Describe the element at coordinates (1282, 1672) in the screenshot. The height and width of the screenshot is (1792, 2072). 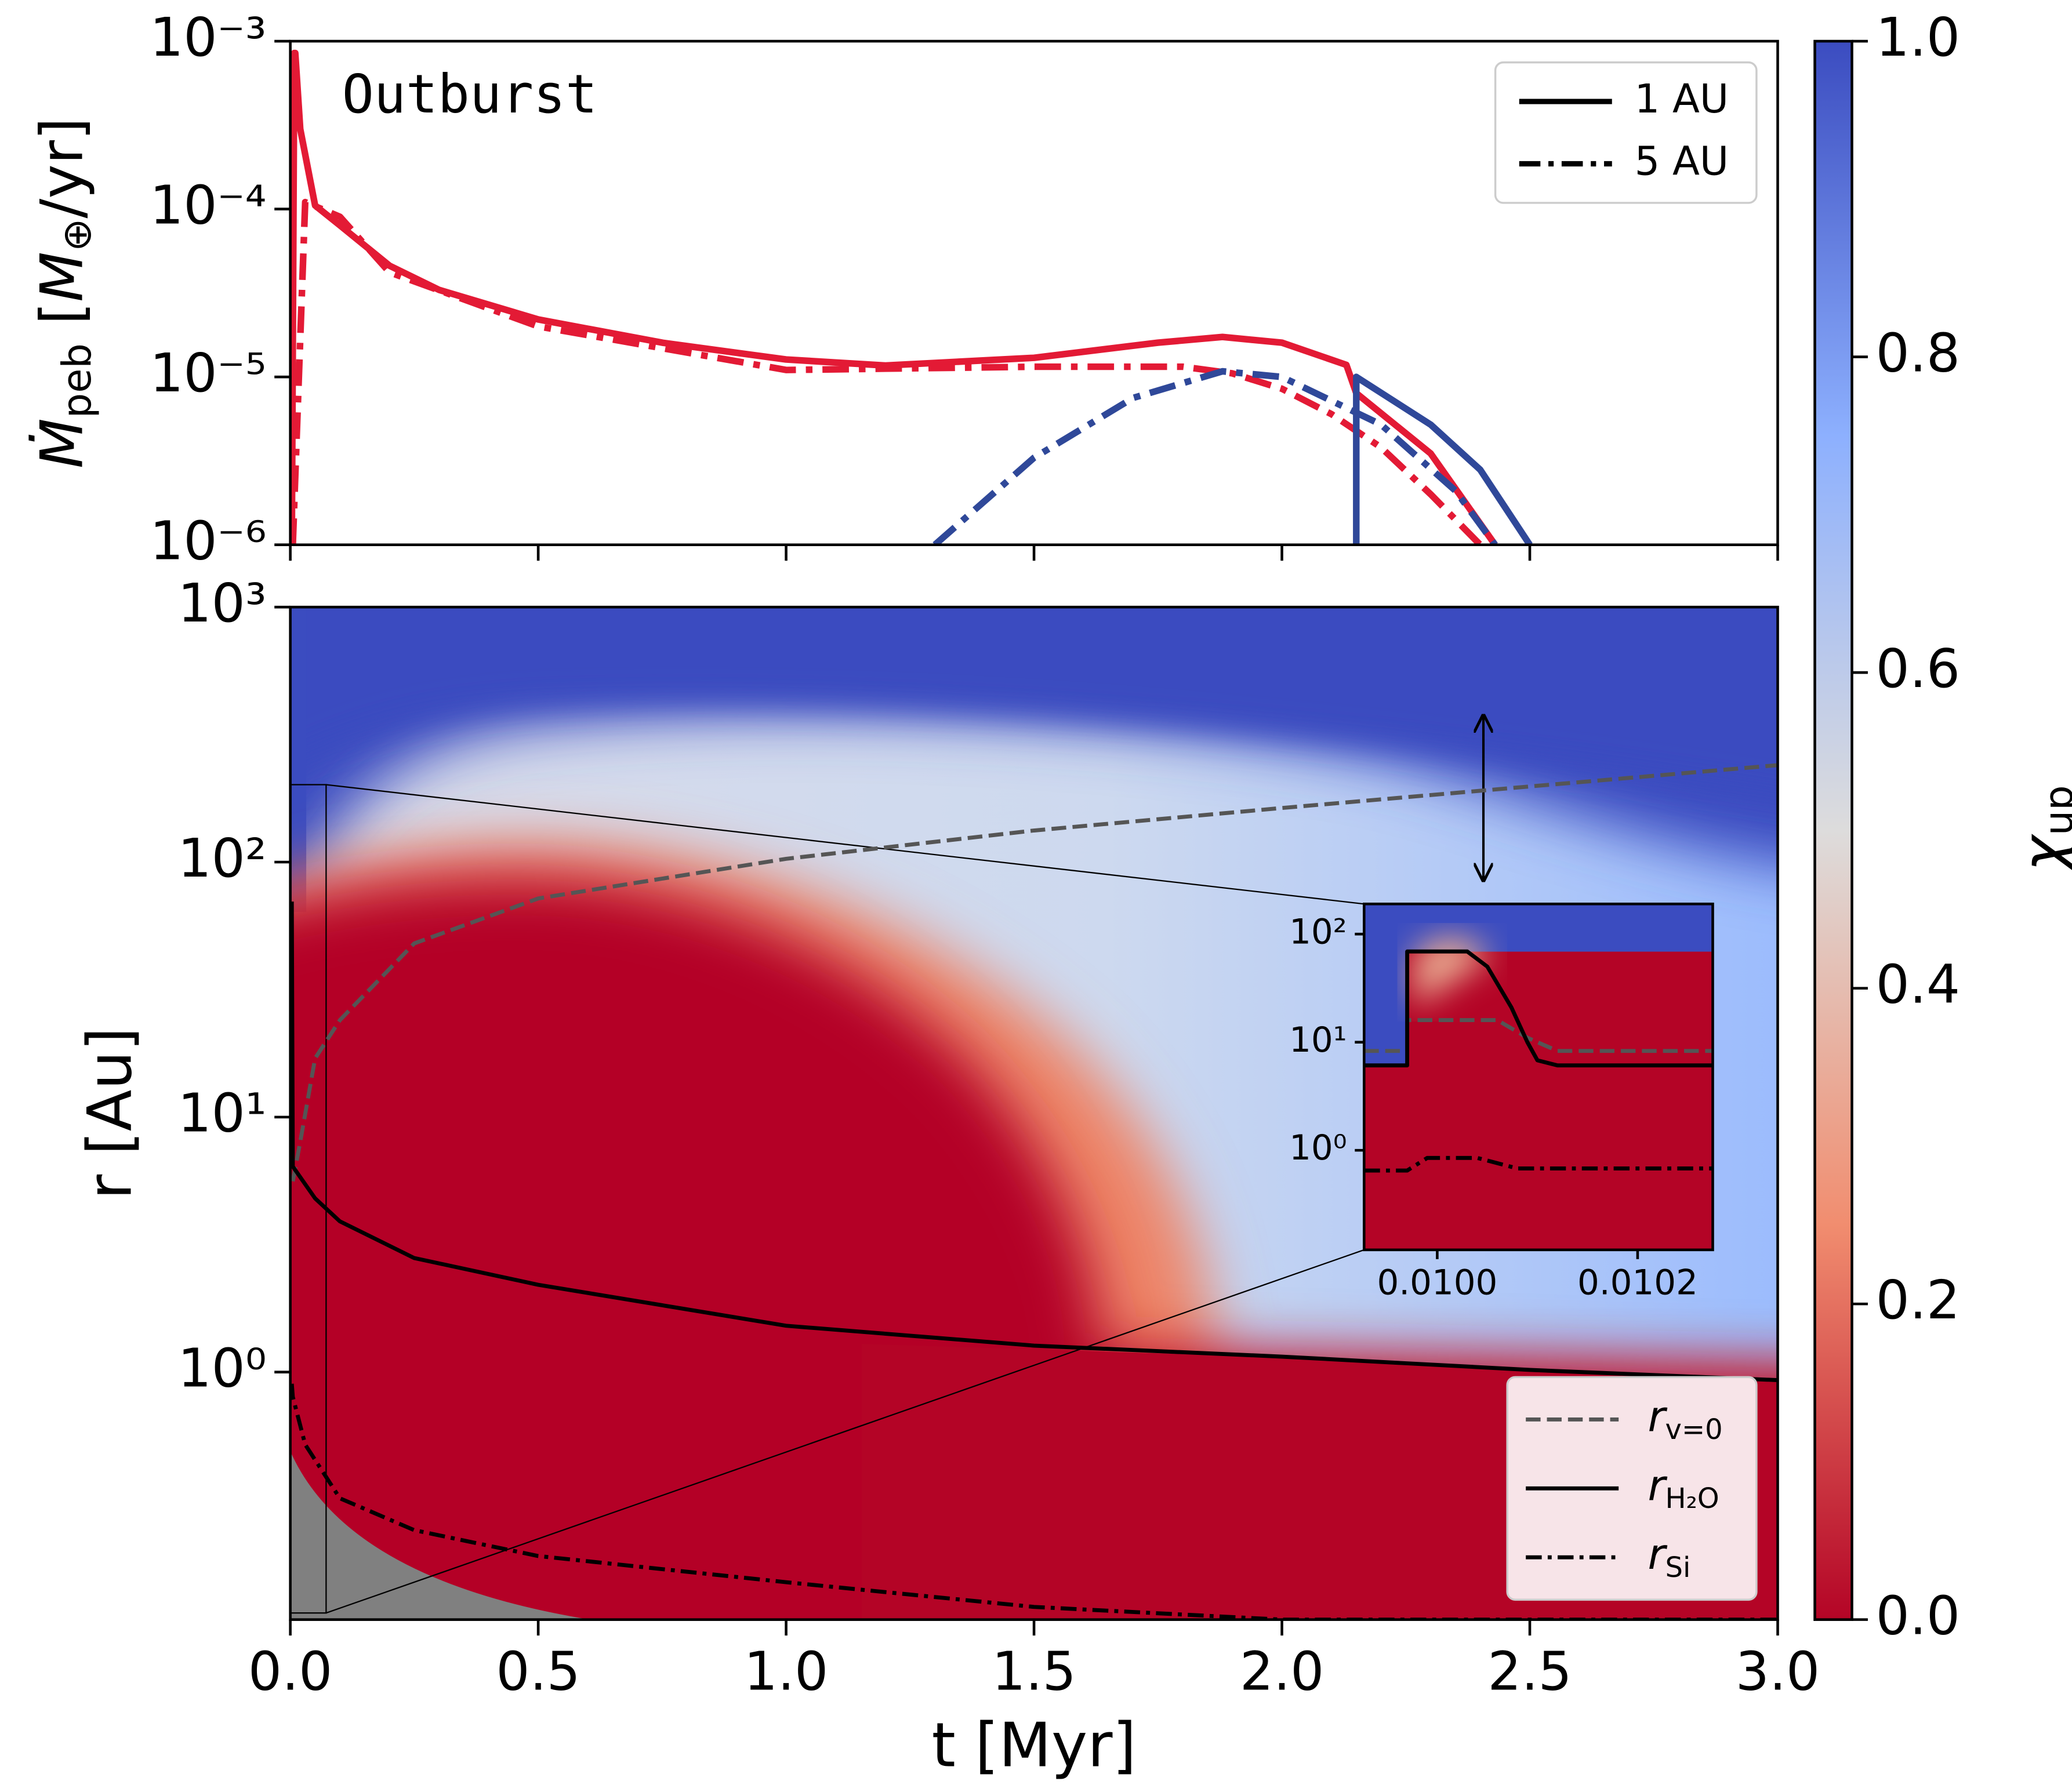
I see `x-tick-label: 2.0` at that location.